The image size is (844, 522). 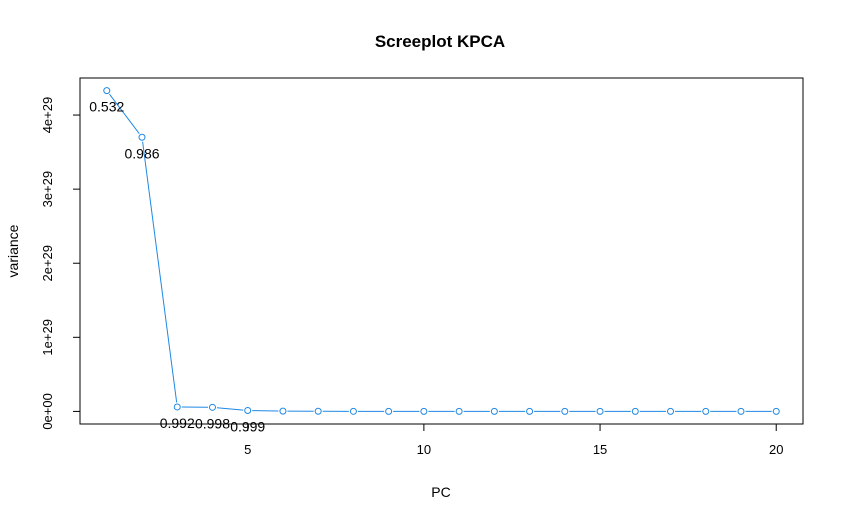 What do you see at coordinates (600, 449) in the screenshot?
I see `x-tick-label: 15` at bounding box center [600, 449].